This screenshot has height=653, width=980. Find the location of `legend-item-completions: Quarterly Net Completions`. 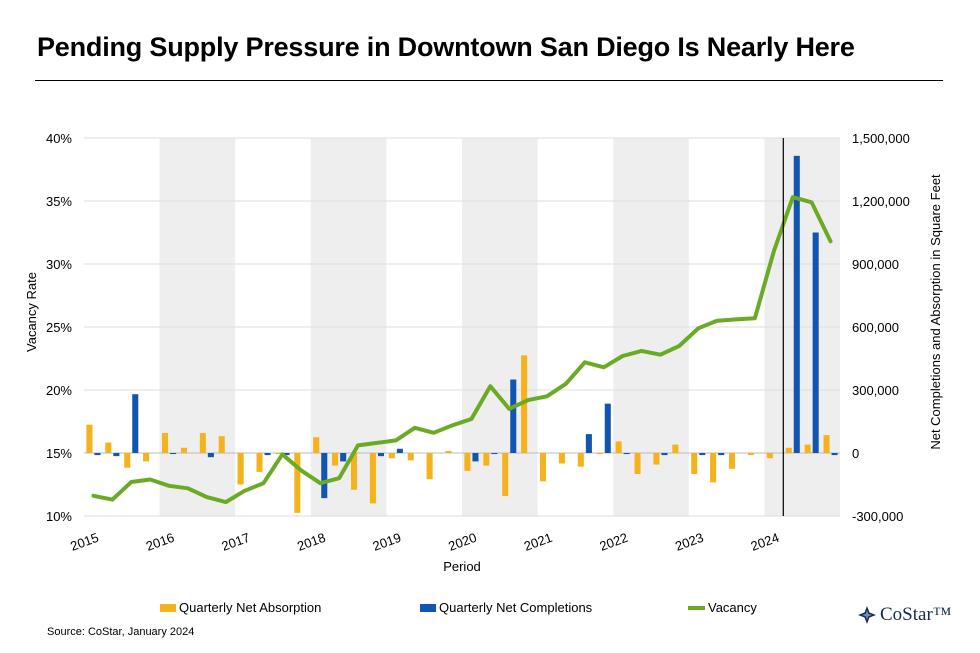

legend-item-completions: Quarterly Net Completions is located at coordinates (506, 607).